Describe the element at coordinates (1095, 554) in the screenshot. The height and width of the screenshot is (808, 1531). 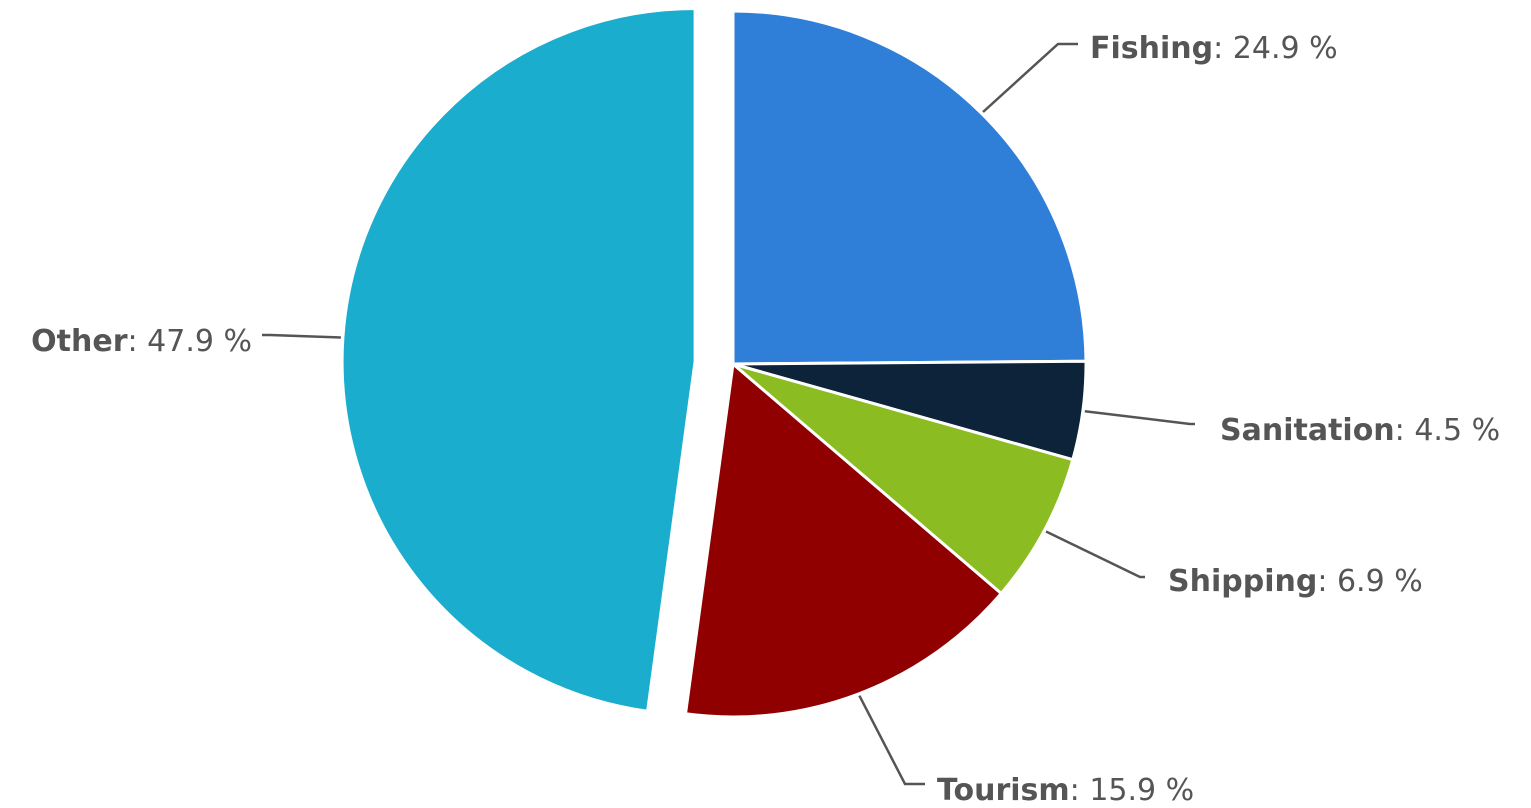
I see `connector-shipping` at that location.